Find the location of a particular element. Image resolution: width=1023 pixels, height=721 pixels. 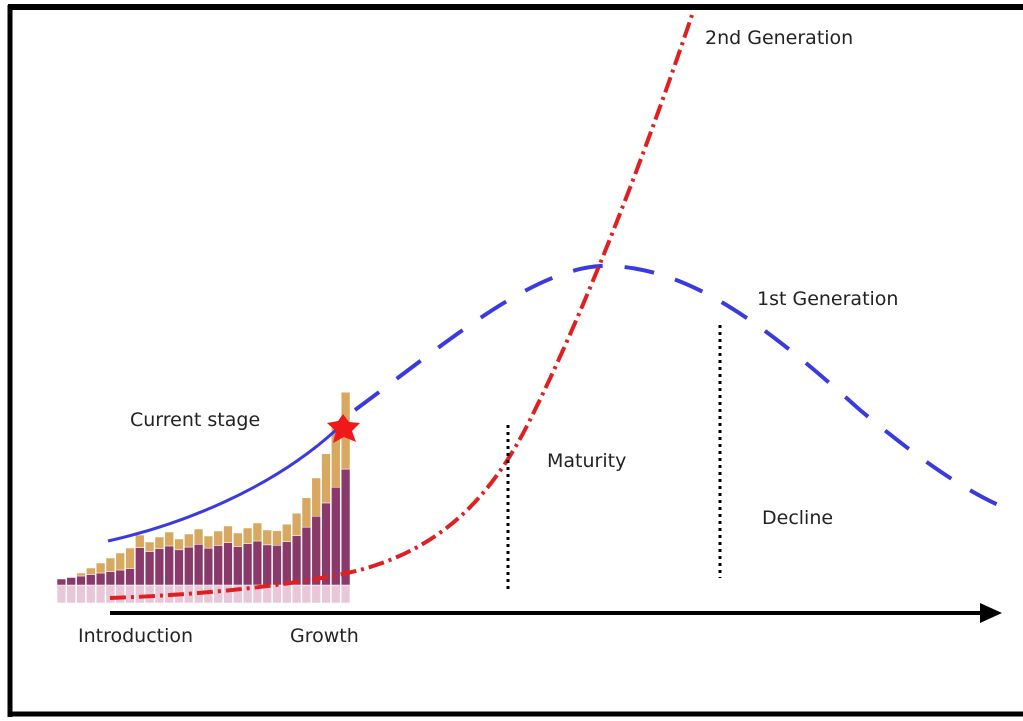

label: Growth is located at coordinates (324, 636).